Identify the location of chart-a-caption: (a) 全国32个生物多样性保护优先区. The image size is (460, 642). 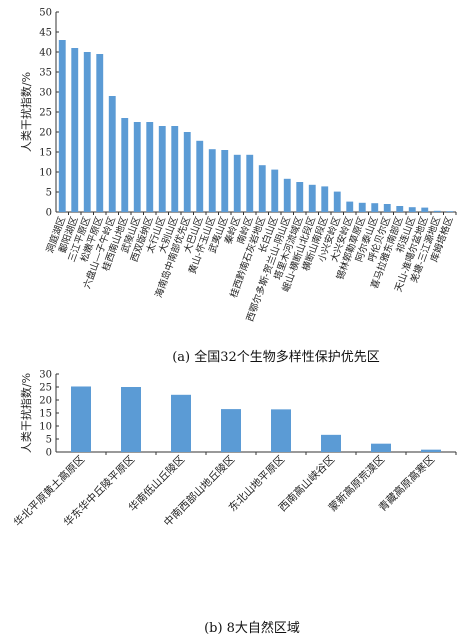
(276, 357).